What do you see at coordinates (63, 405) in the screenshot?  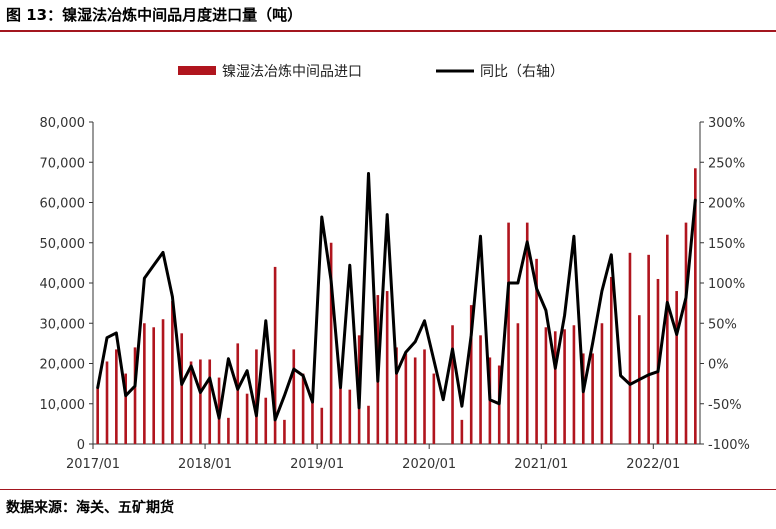 I see `left-tick-label: 10,000` at bounding box center [63, 405].